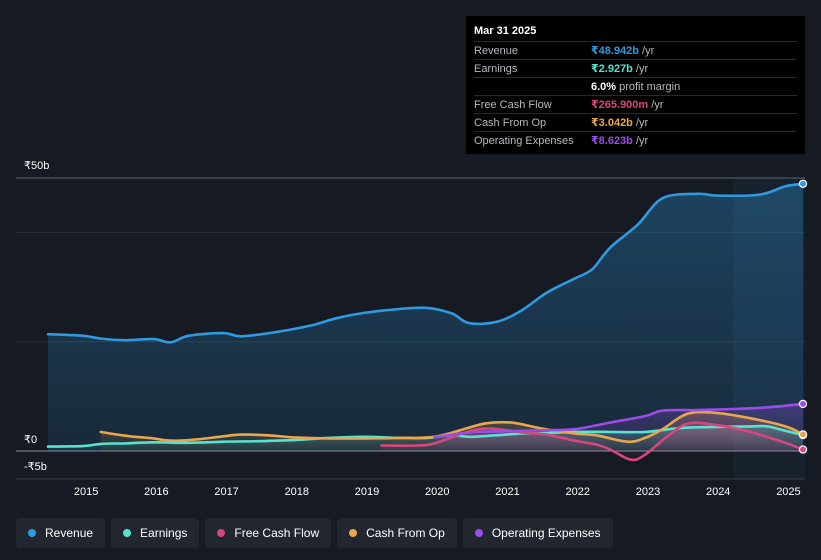 The width and height of the screenshot is (821, 560). I want to click on tooltip-row-value: 6.0%, so click(604, 86).